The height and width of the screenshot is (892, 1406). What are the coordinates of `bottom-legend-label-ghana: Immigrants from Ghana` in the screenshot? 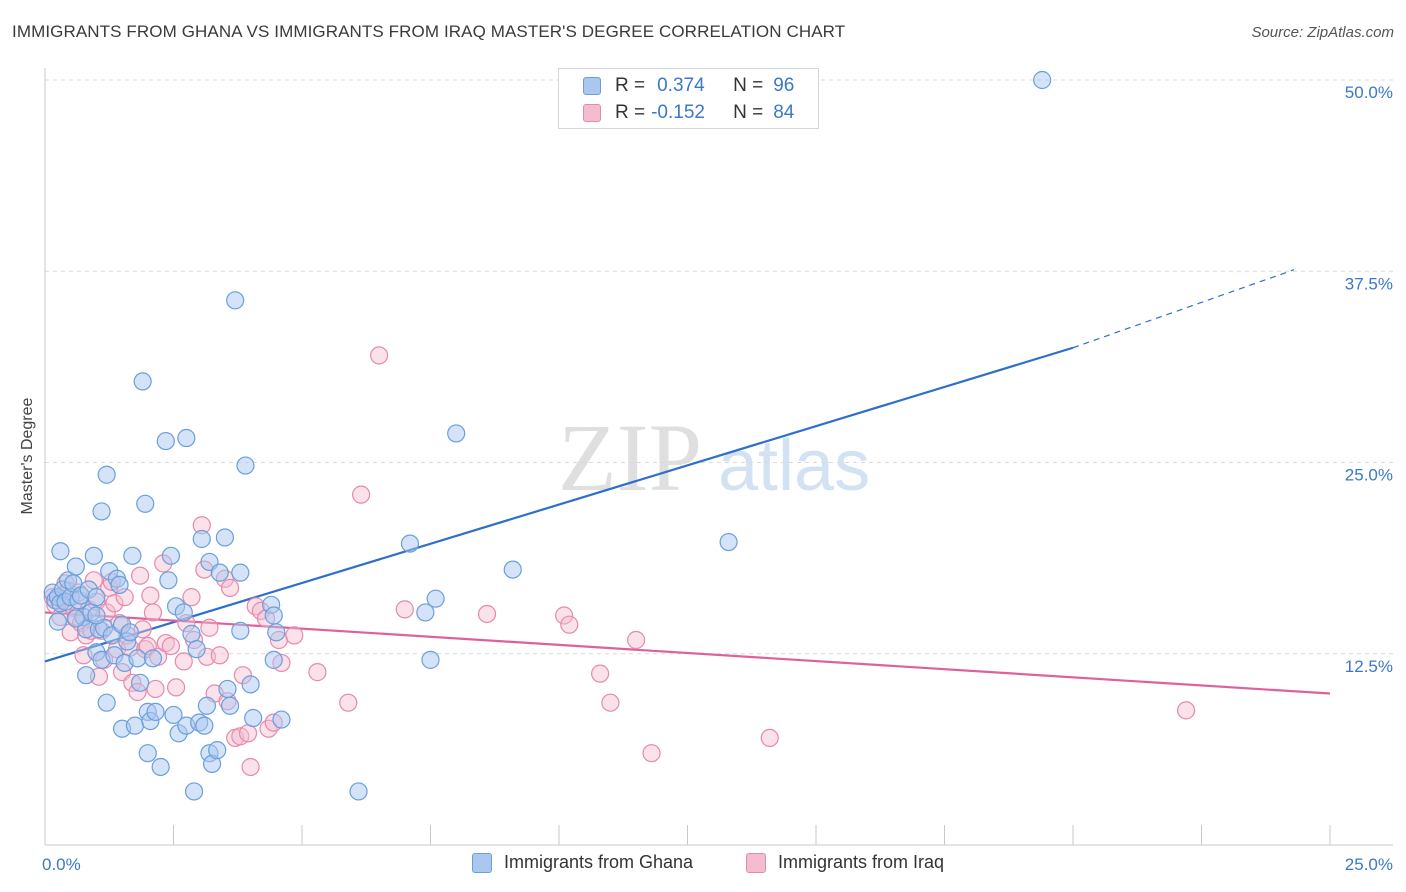 It's located at (599, 862).